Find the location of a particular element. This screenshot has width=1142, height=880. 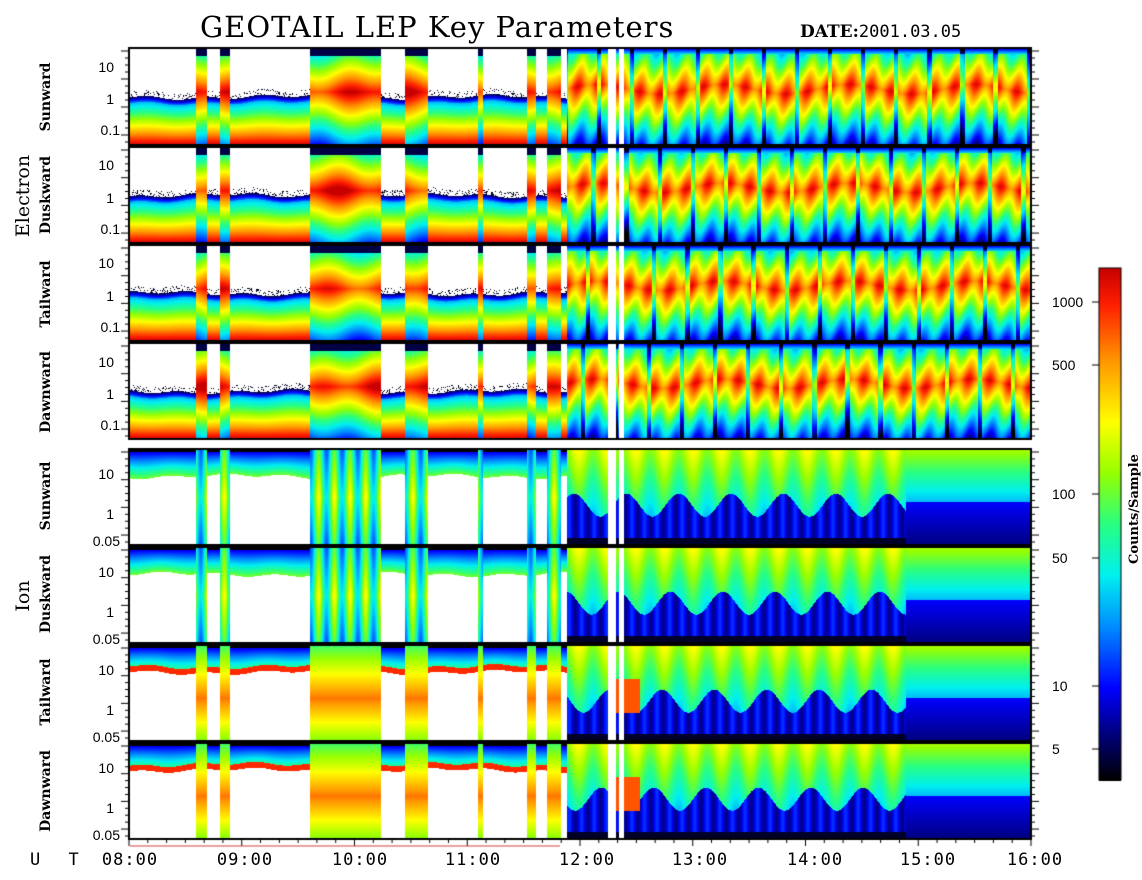

date-value: 2001.03.05 is located at coordinates (910, 32).